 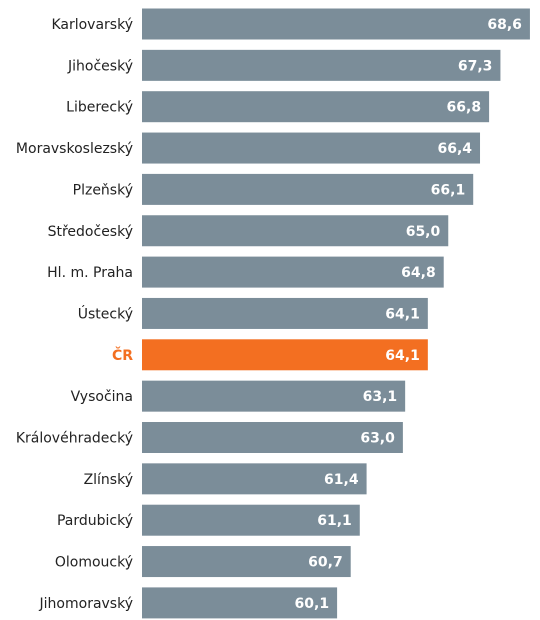 What do you see at coordinates (377, 439) in the screenshot?
I see `value-label: 63,0` at bounding box center [377, 439].